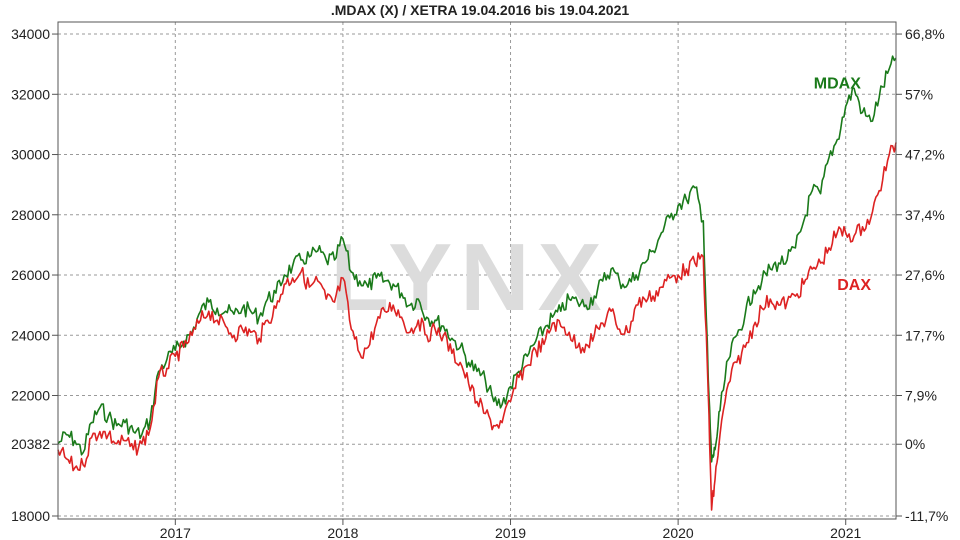 This screenshot has height=540, width=960. I want to click on y-tick-label-left: 18000, so click(30, 516).